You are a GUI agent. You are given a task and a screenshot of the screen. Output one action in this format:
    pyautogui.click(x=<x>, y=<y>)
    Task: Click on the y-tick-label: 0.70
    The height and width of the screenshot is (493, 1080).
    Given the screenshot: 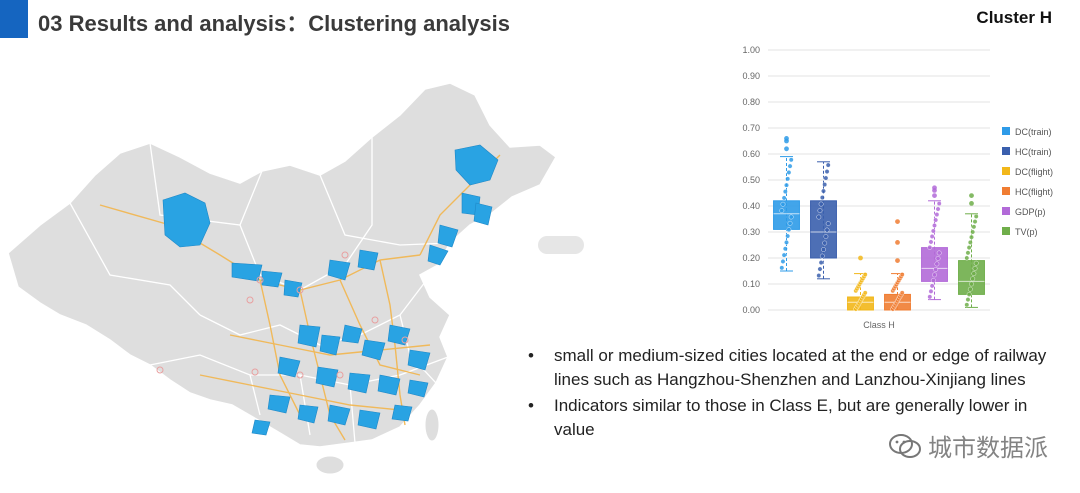 What is the action you would take?
    pyautogui.click(x=751, y=128)
    